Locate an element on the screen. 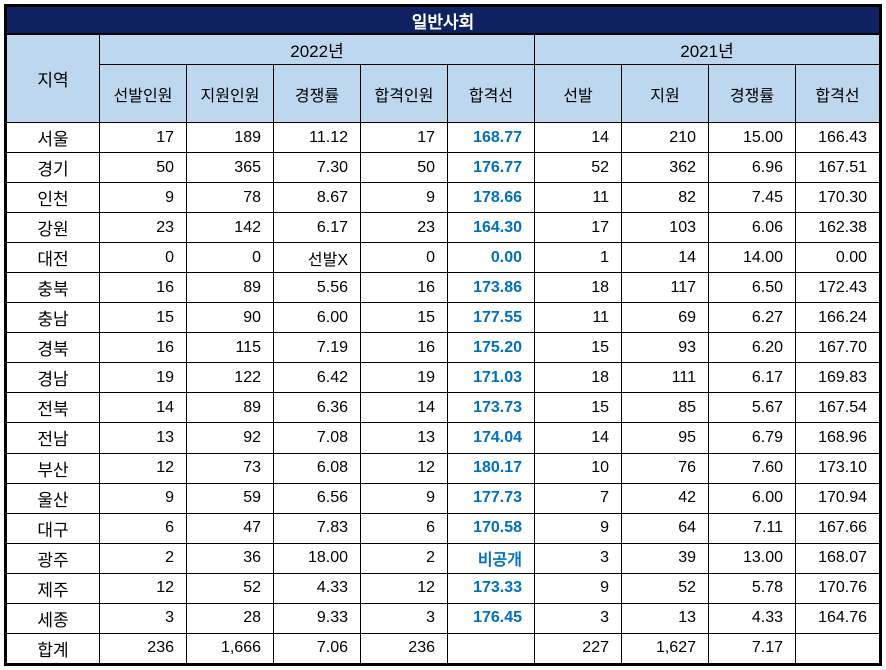  table-row: 제주 12 52 4.33 12 173.33 9 52 5.78 170.76 is located at coordinates (443, 588).